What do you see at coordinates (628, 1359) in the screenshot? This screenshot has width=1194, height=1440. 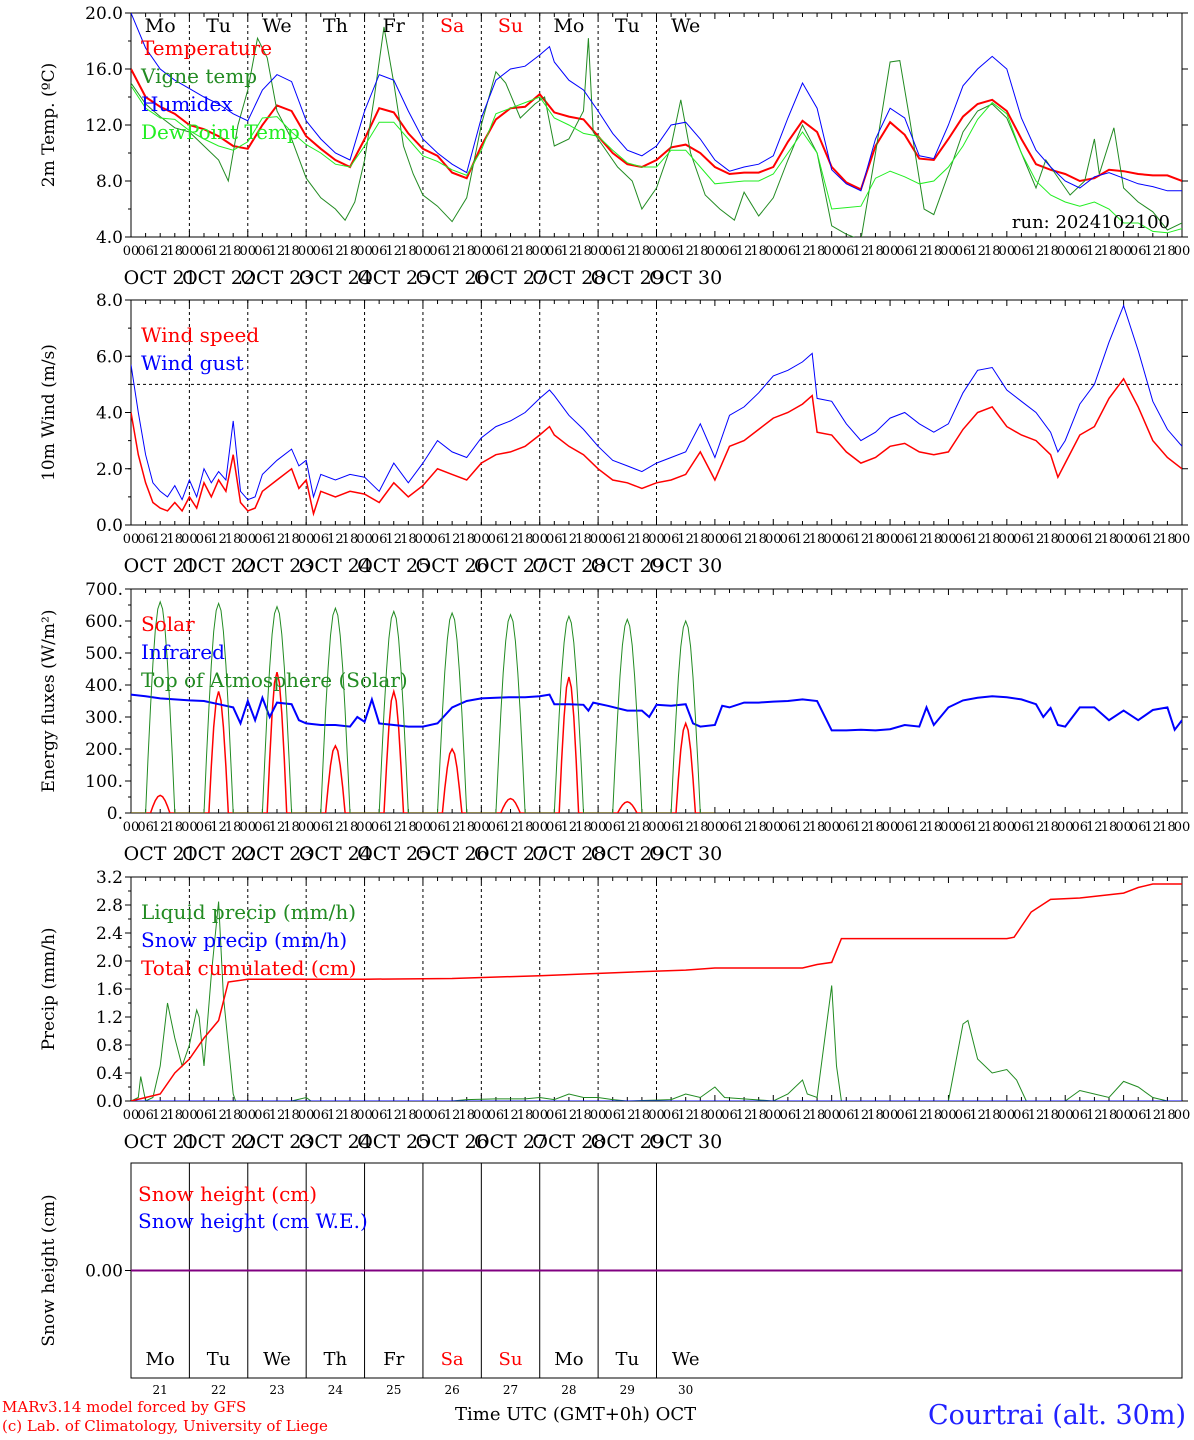 I see `day-name-label: Tu` at bounding box center [628, 1359].